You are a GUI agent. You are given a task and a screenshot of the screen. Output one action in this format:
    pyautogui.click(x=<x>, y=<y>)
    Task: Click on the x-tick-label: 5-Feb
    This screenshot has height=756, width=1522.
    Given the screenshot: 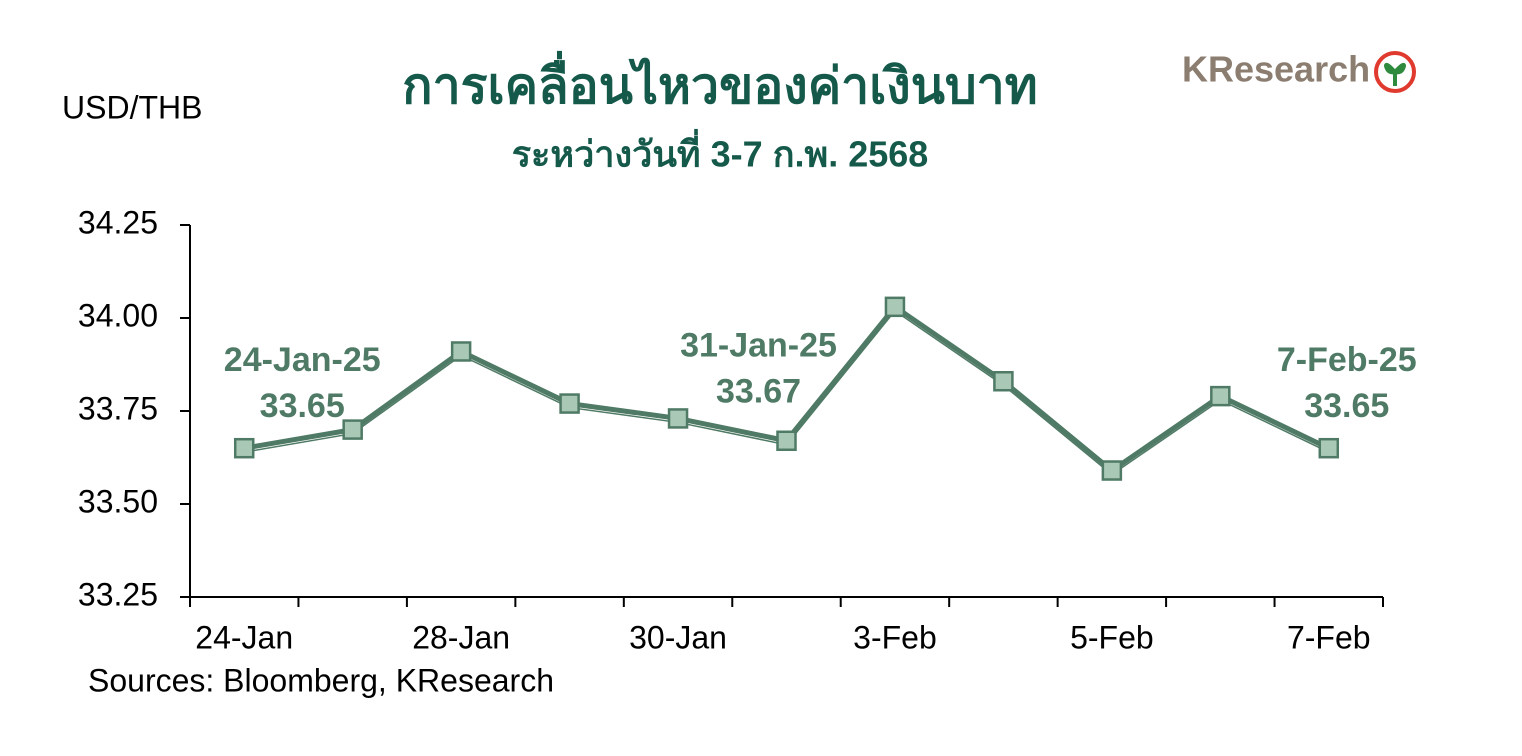 What is the action you would take?
    pyautogui.click(x=1112, y=637)
    